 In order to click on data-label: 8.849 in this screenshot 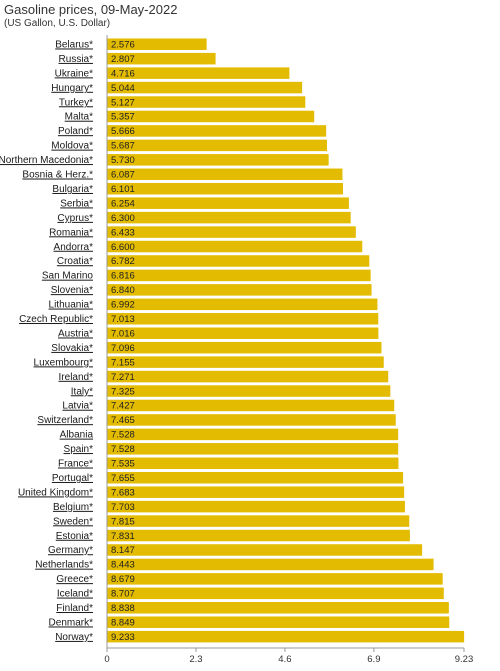, I will do `click(123, 622)`.